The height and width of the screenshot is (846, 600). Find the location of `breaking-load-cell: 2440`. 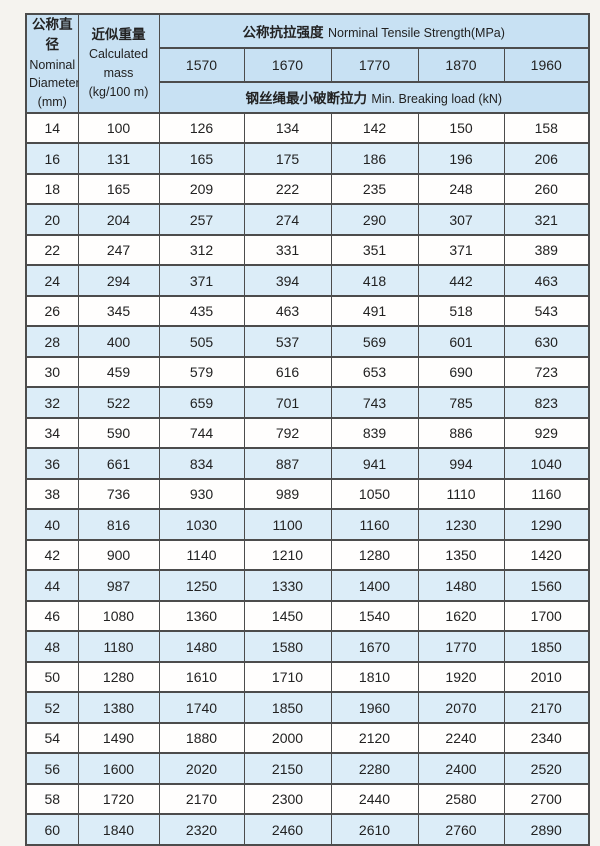

breaking-load-cell: 2440 is located at coordinates (374, 799).